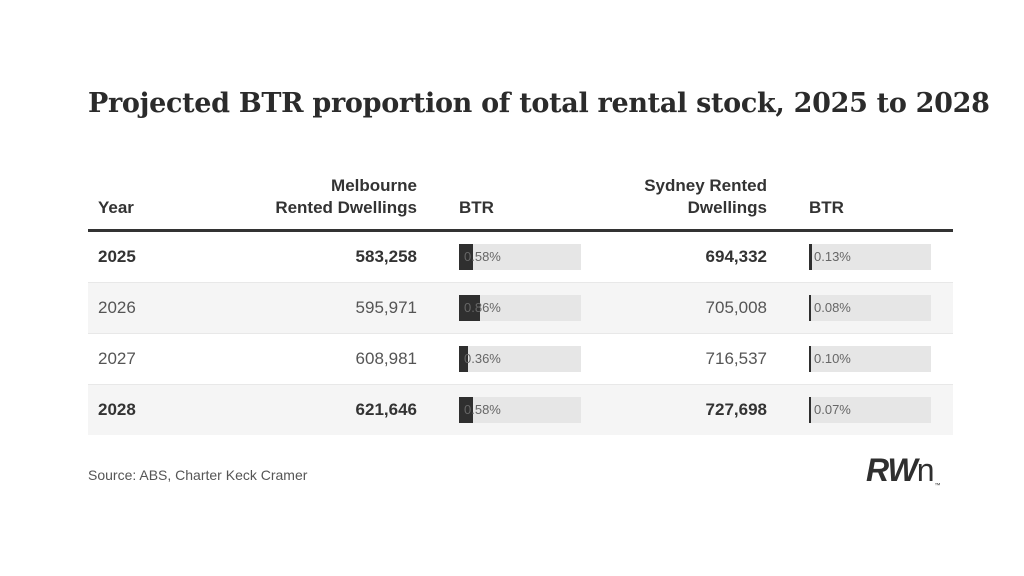 The image size is (1024, 576). Describe the element at coordinates (476, 207) in the screenshot. I see `header-btr-melbourne: BTR` at that location.